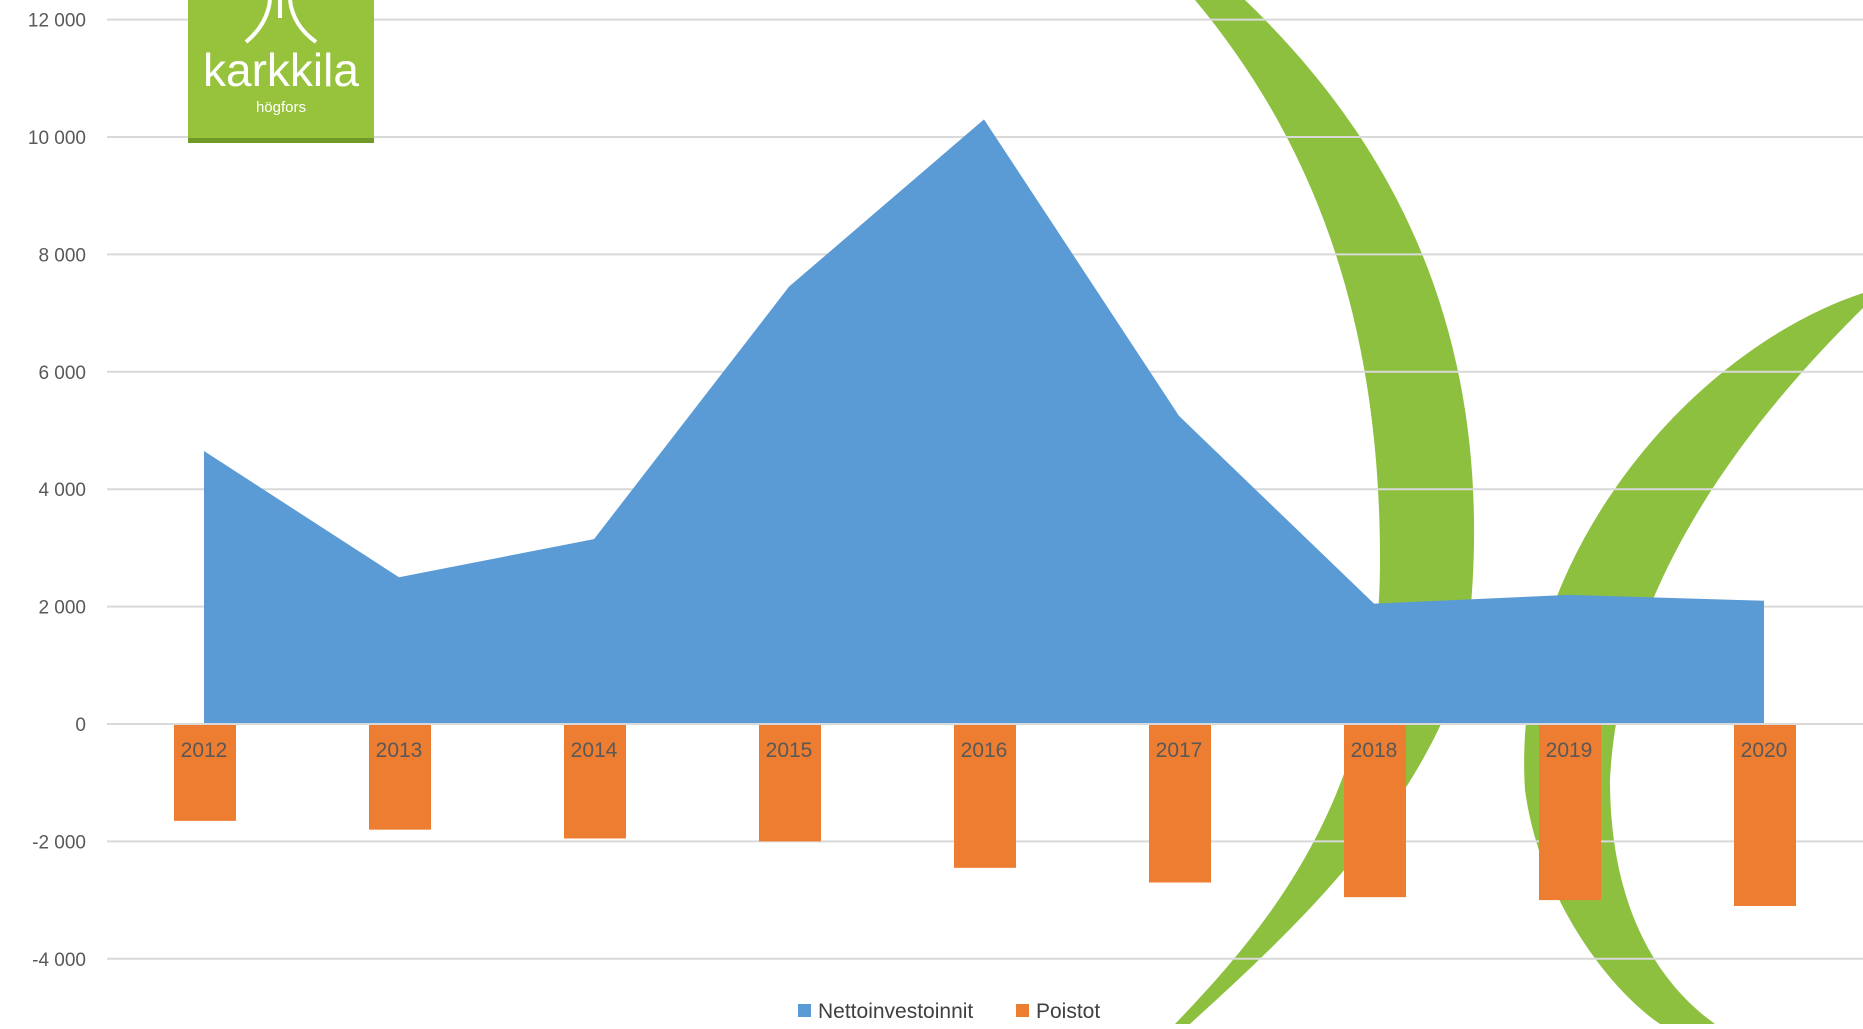 Image resolution: width=1863 pixels, height=1029 pixels. I want to click on legend-label: Nettoinvestoinnit, so click(895, 1011).